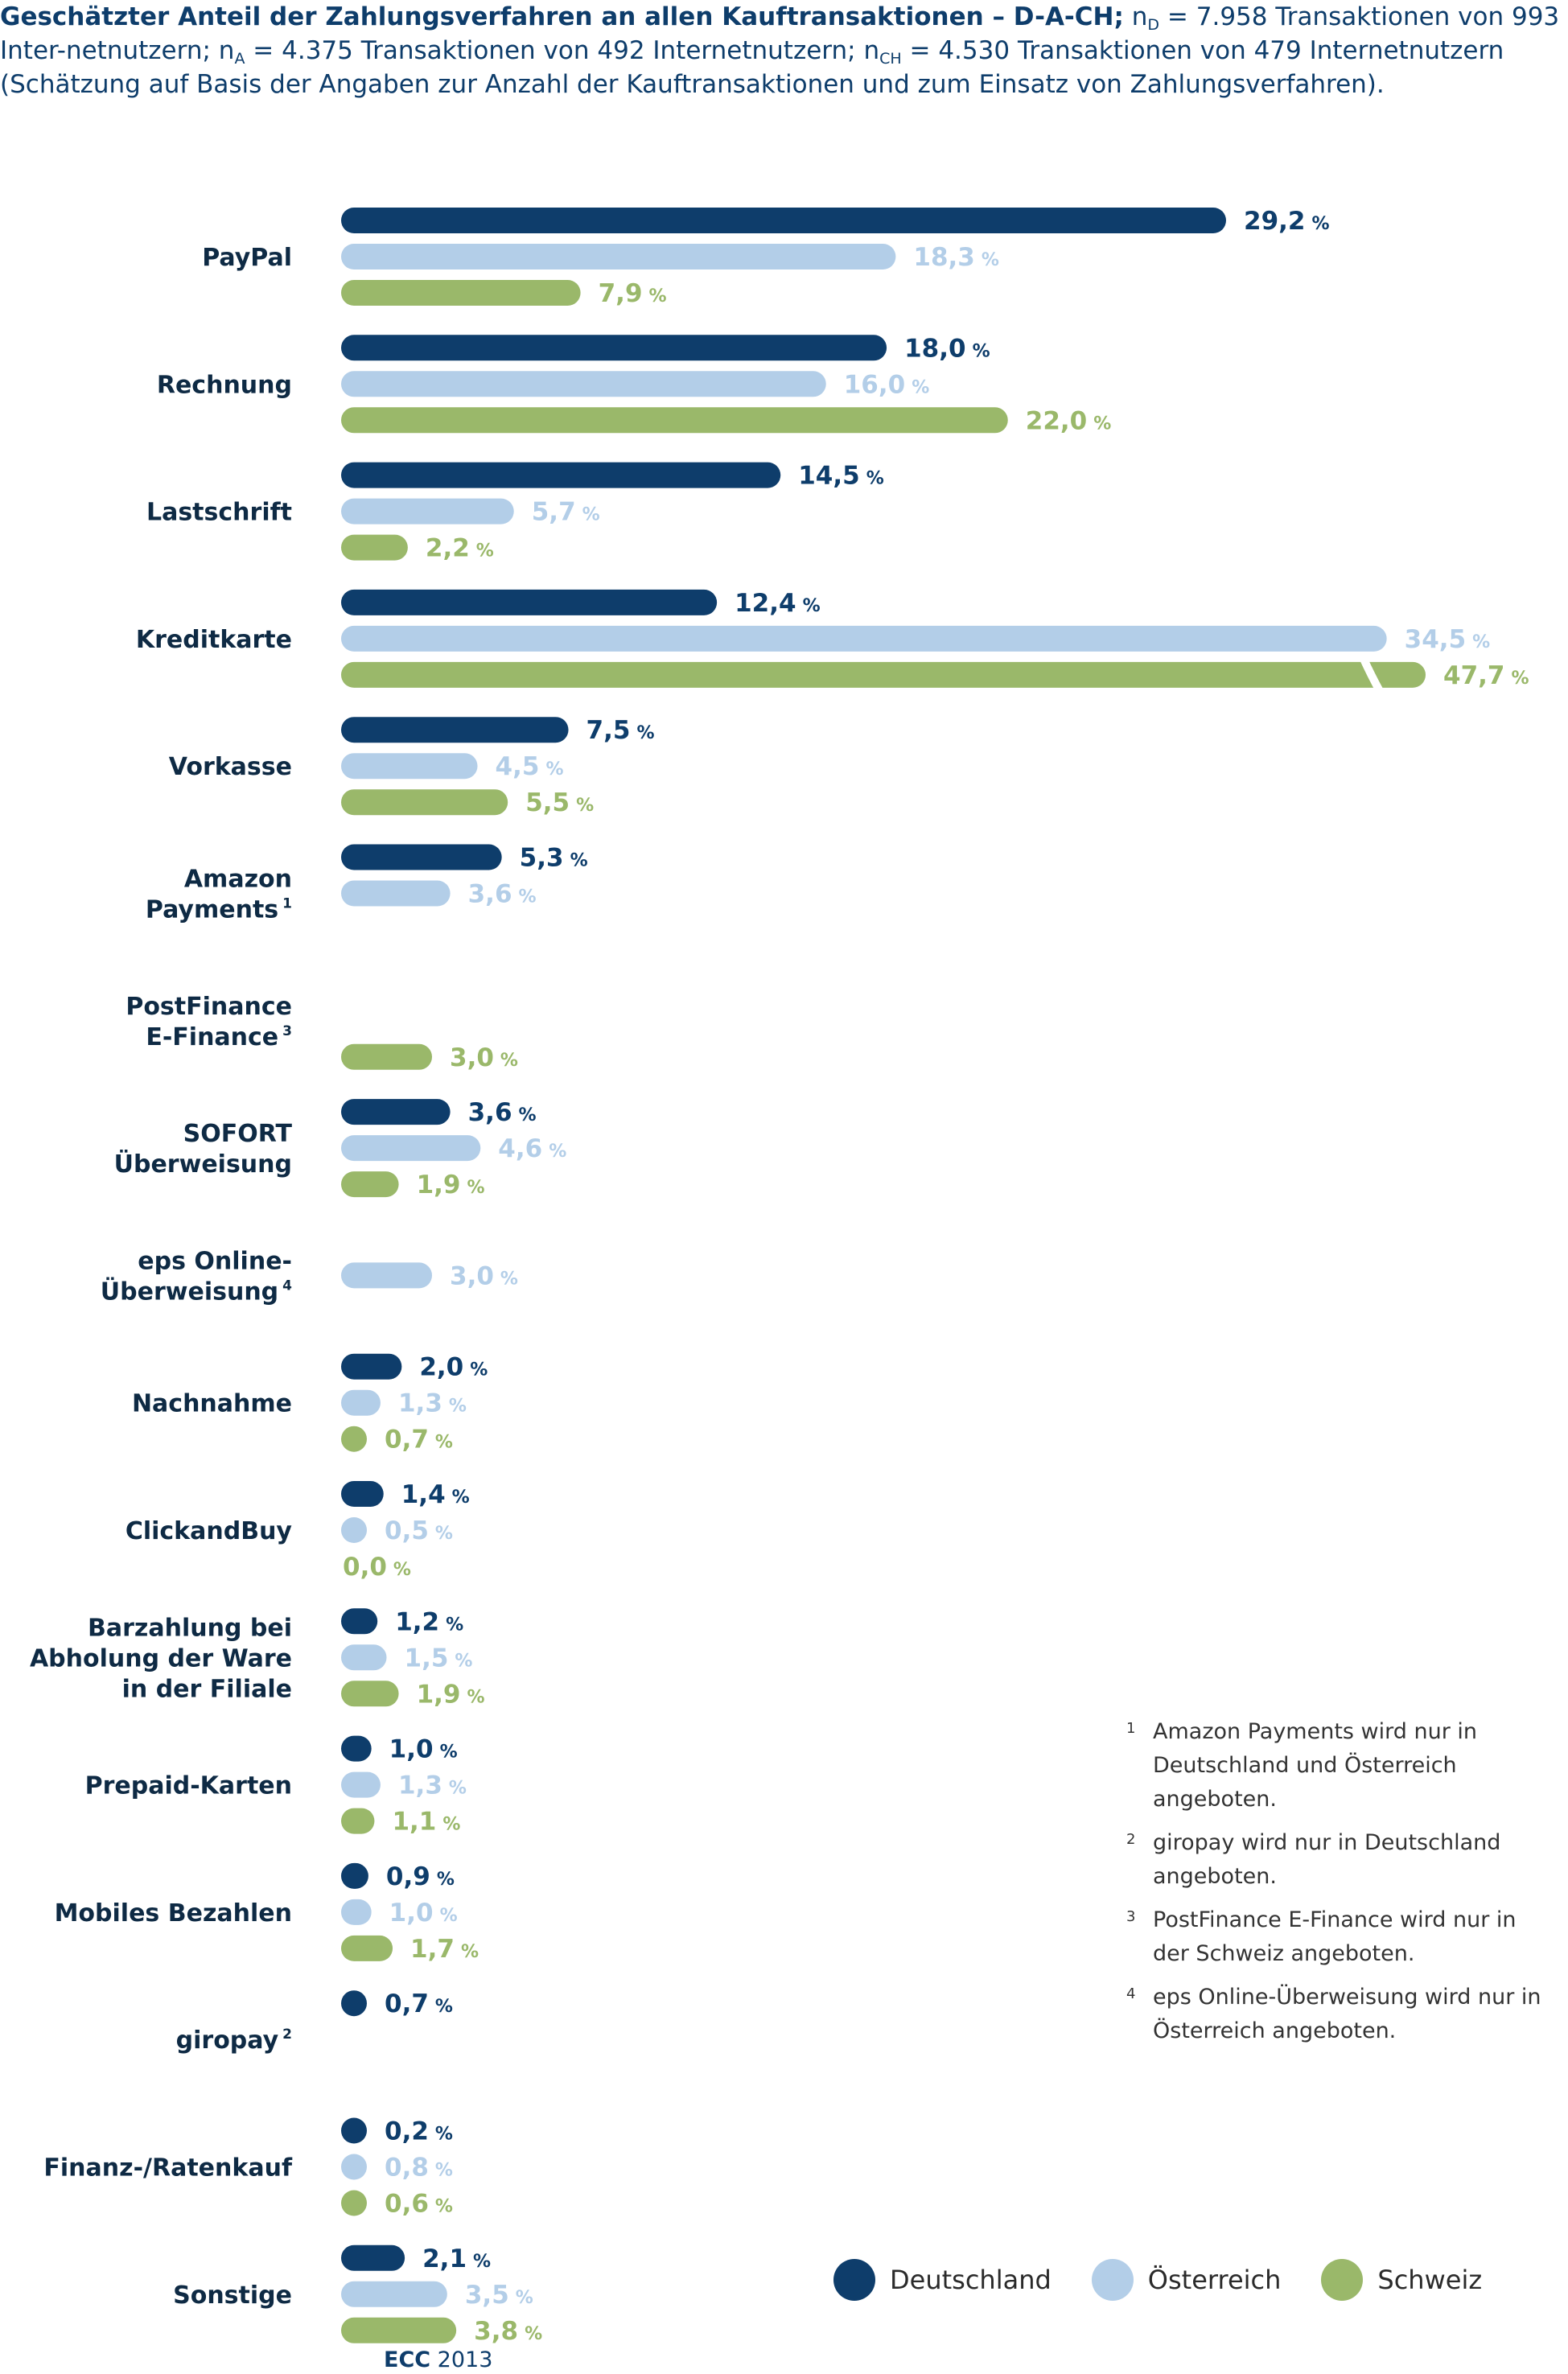  I want to click on value-label-nachnahme-deutschland: 2,0%, so click(453, 1367).